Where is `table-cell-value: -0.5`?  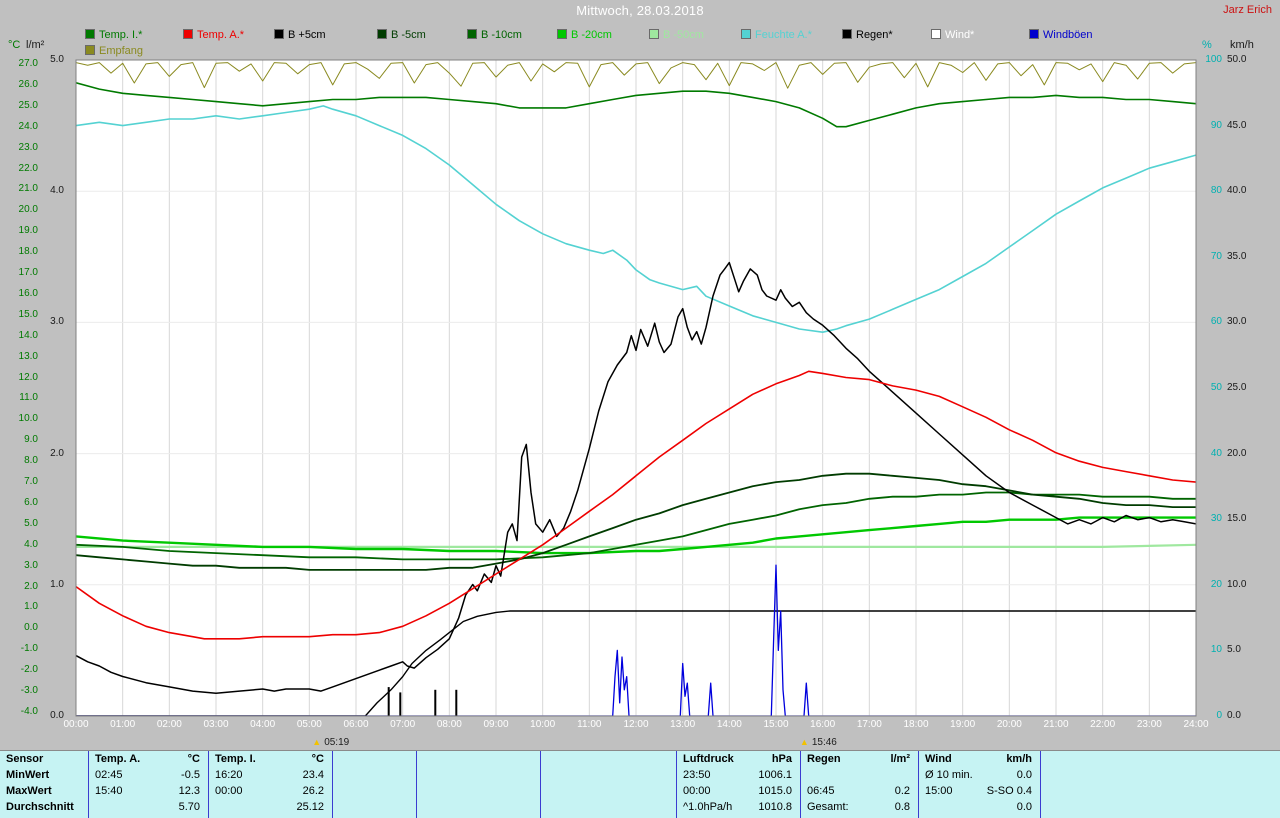 table-cell-value: -0.5 is located at coordinates (190, 775).